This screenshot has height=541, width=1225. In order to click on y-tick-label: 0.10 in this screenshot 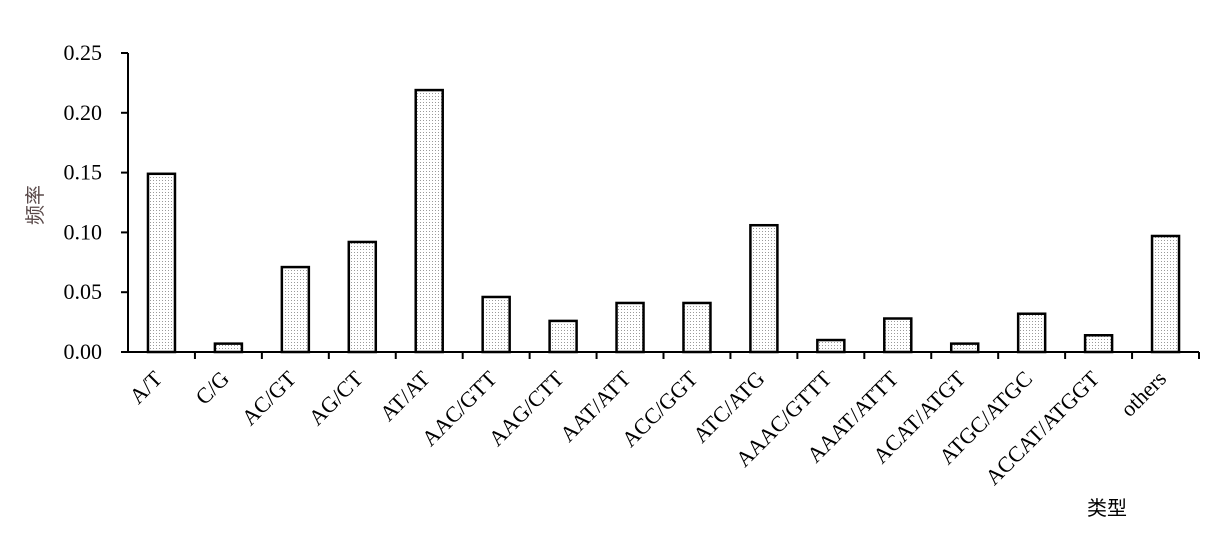, I will do `click(83, 231)`.